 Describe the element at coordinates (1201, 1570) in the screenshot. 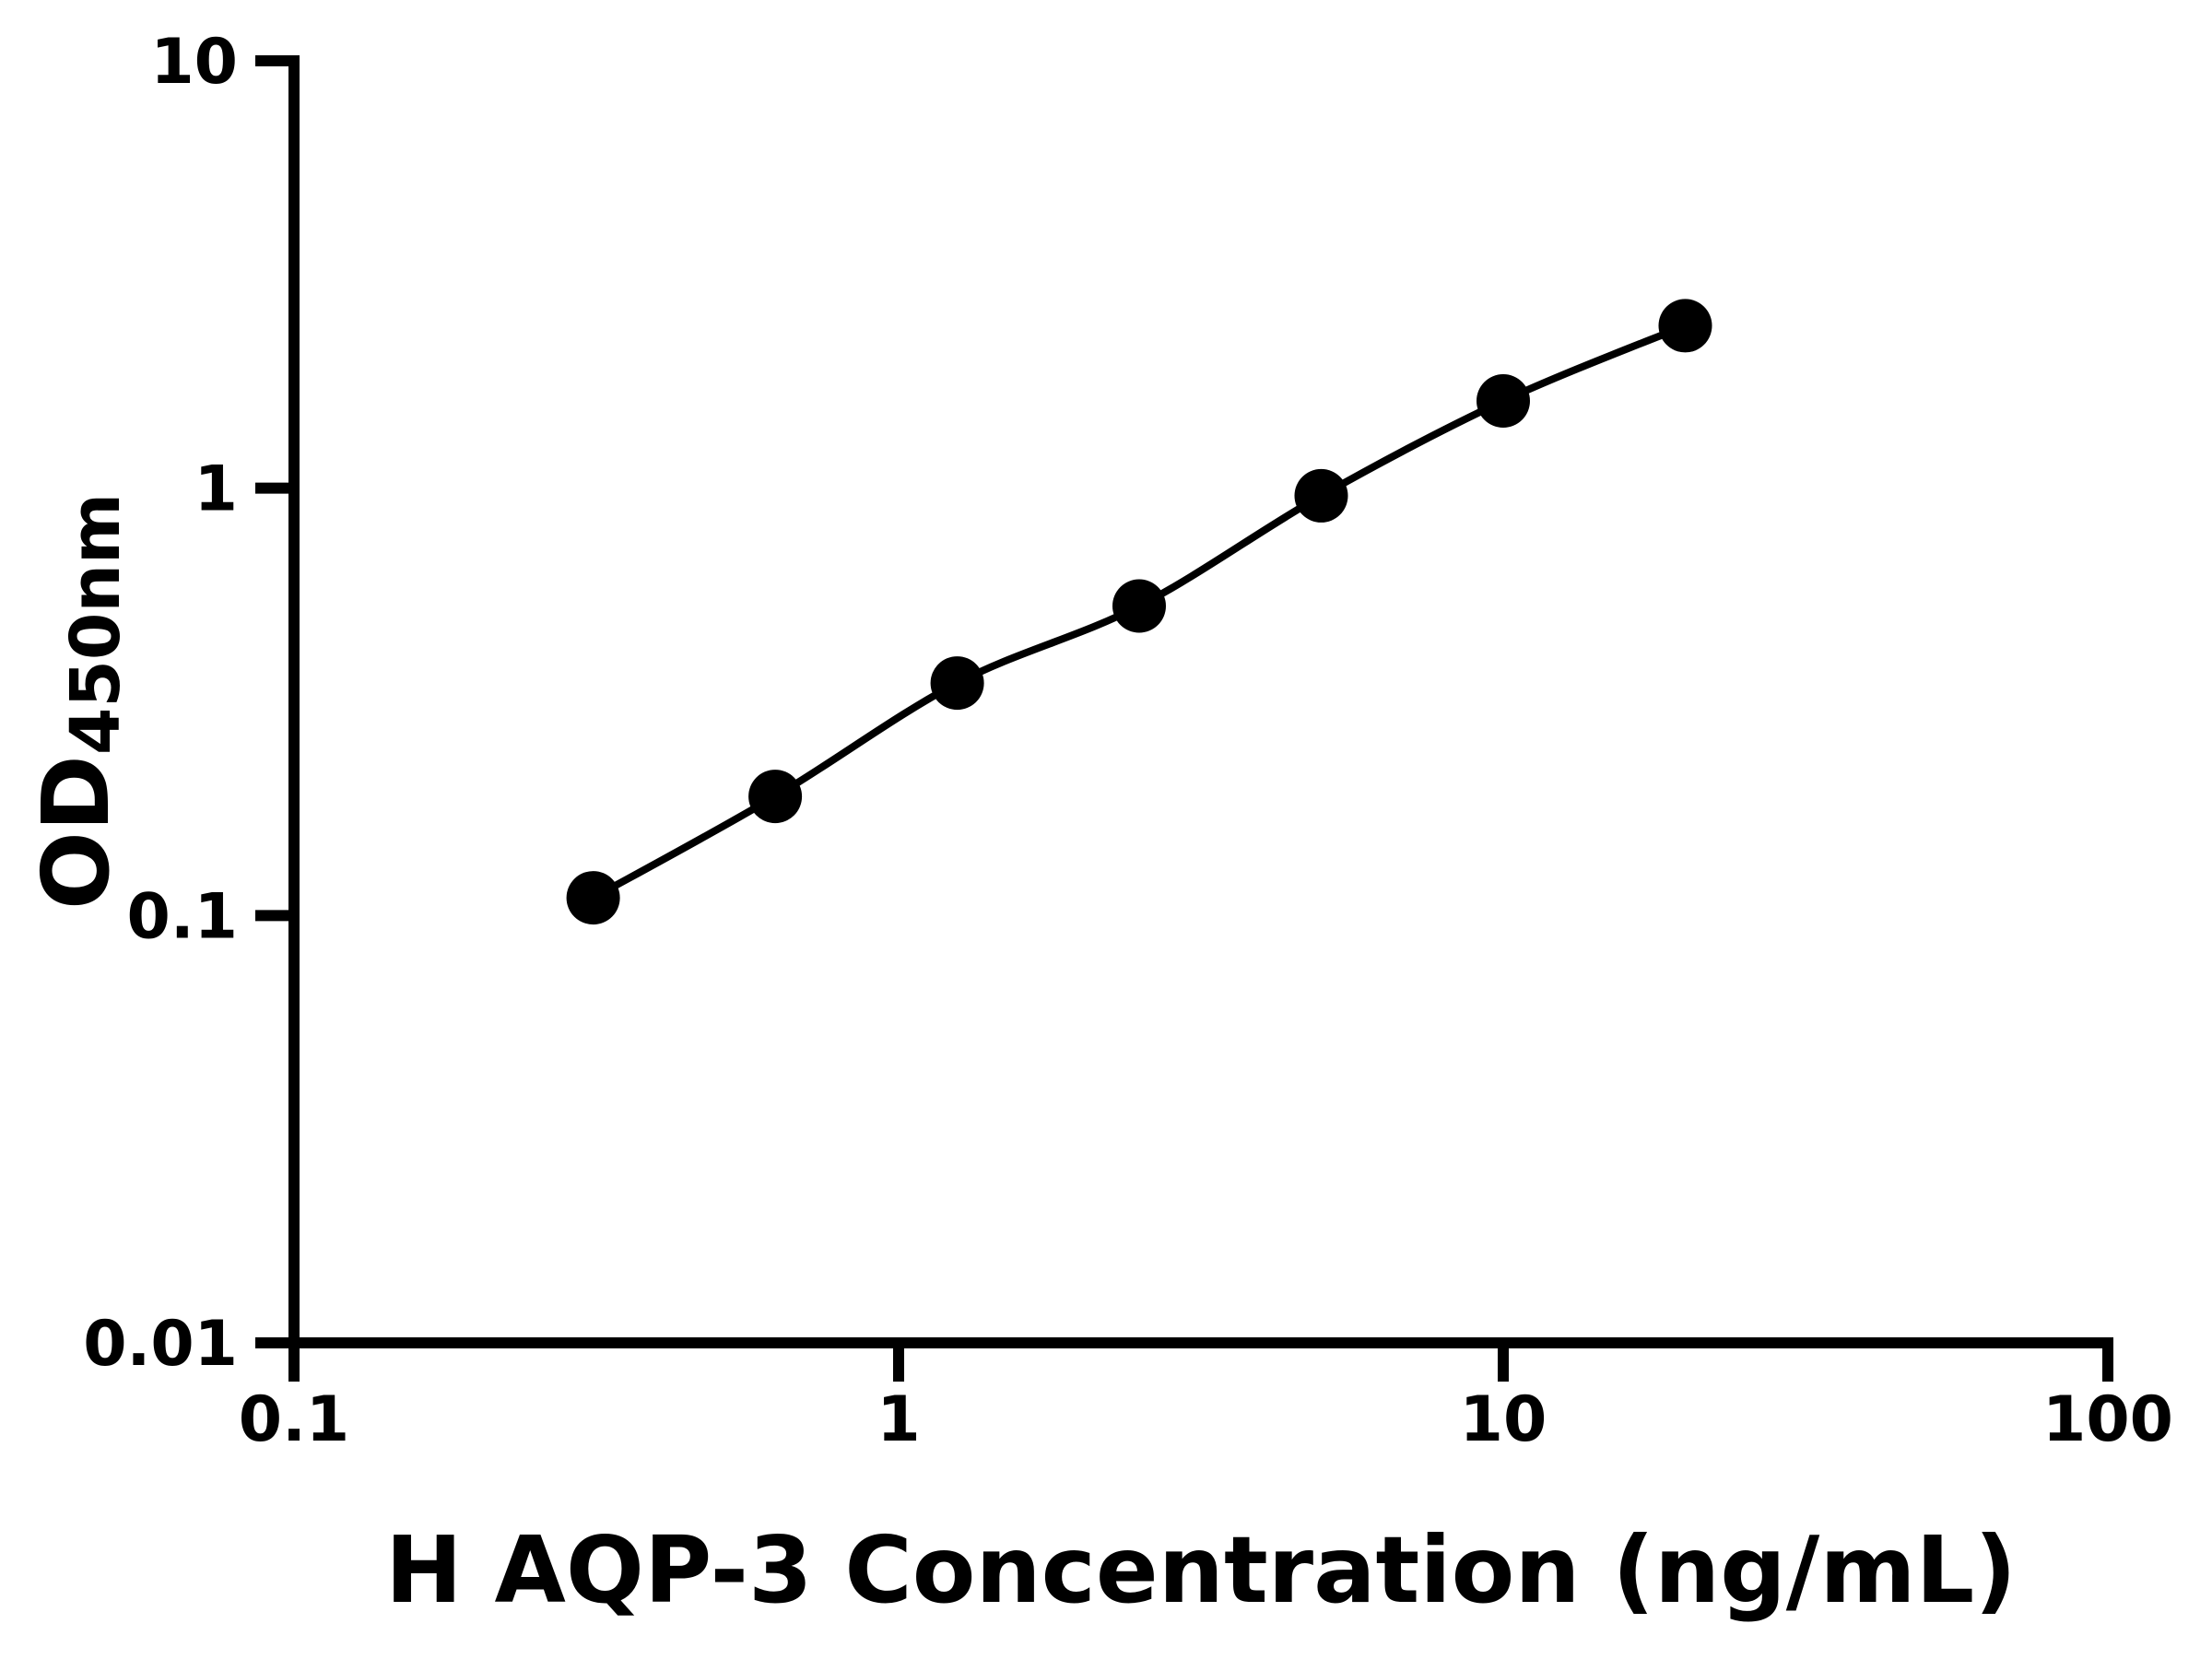

I see `x-axis-title: H AQP-3 Concentration (ng/mL)` at that location.